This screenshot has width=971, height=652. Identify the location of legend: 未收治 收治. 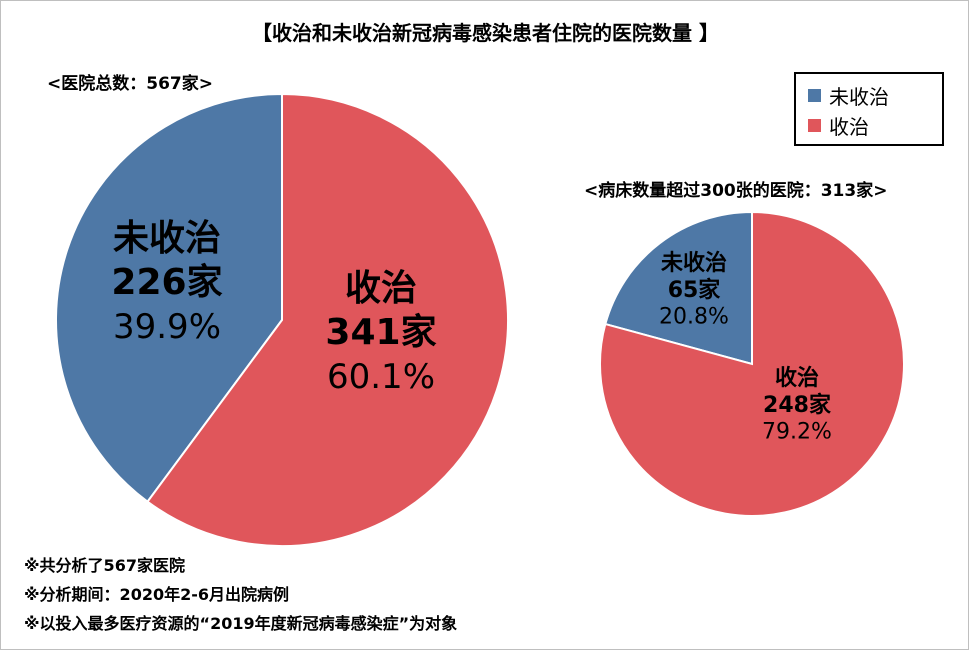
(869, 109).